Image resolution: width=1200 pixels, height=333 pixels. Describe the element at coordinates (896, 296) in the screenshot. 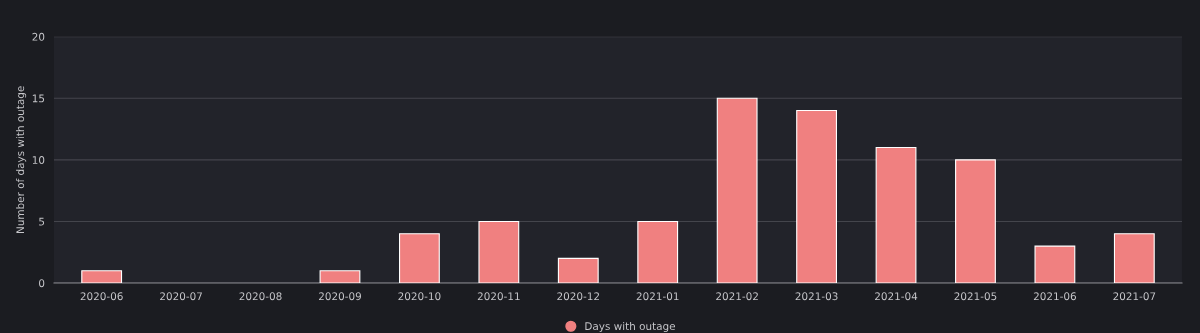

I see `x-tick-label: 2021-04` at that location.